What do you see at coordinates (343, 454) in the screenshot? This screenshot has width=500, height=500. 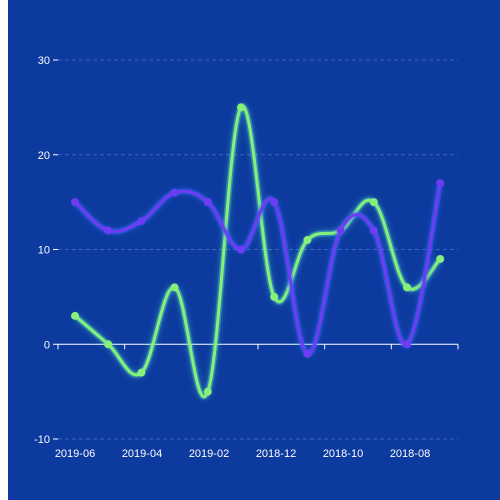 I see `x-tick-label: 2018-10` at bounding box center [343, 454].